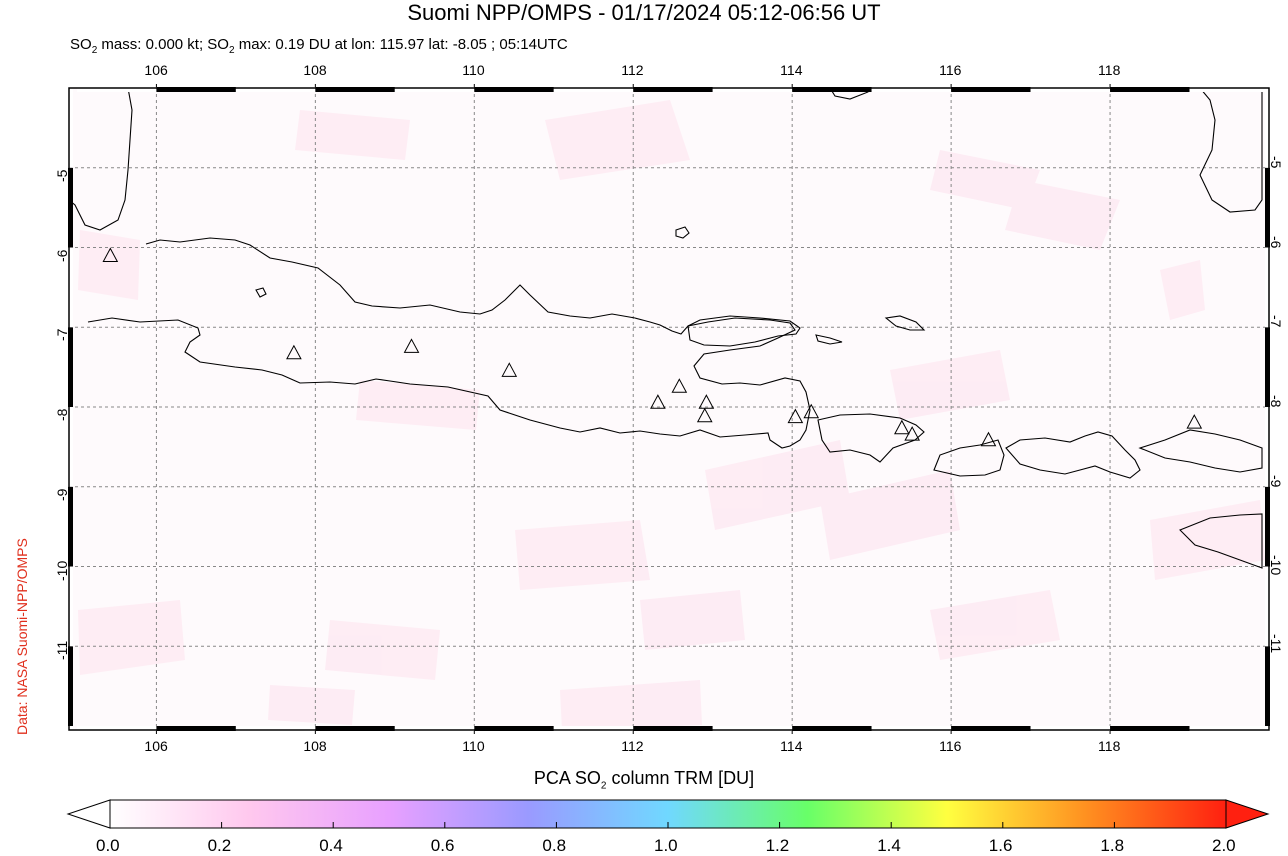  Describe the element at coordinates (261, 292) in the screenshot. I see `thousand-islands` at that location.